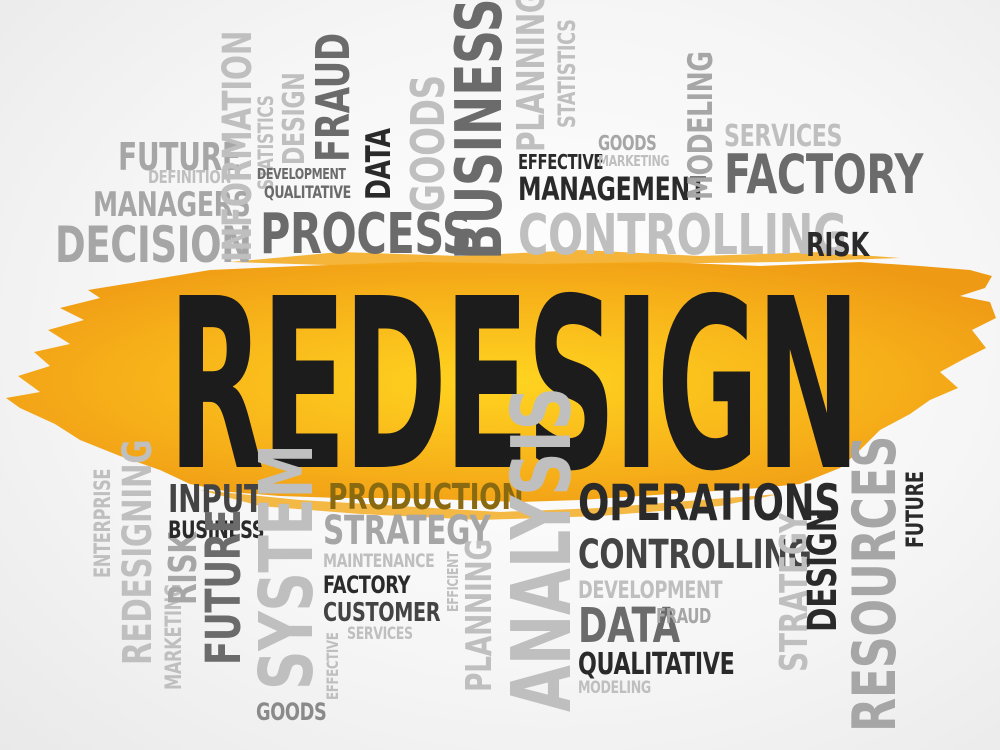  I want to click on word-enterprise-v: ENTERPRISE, so click(103, 523).